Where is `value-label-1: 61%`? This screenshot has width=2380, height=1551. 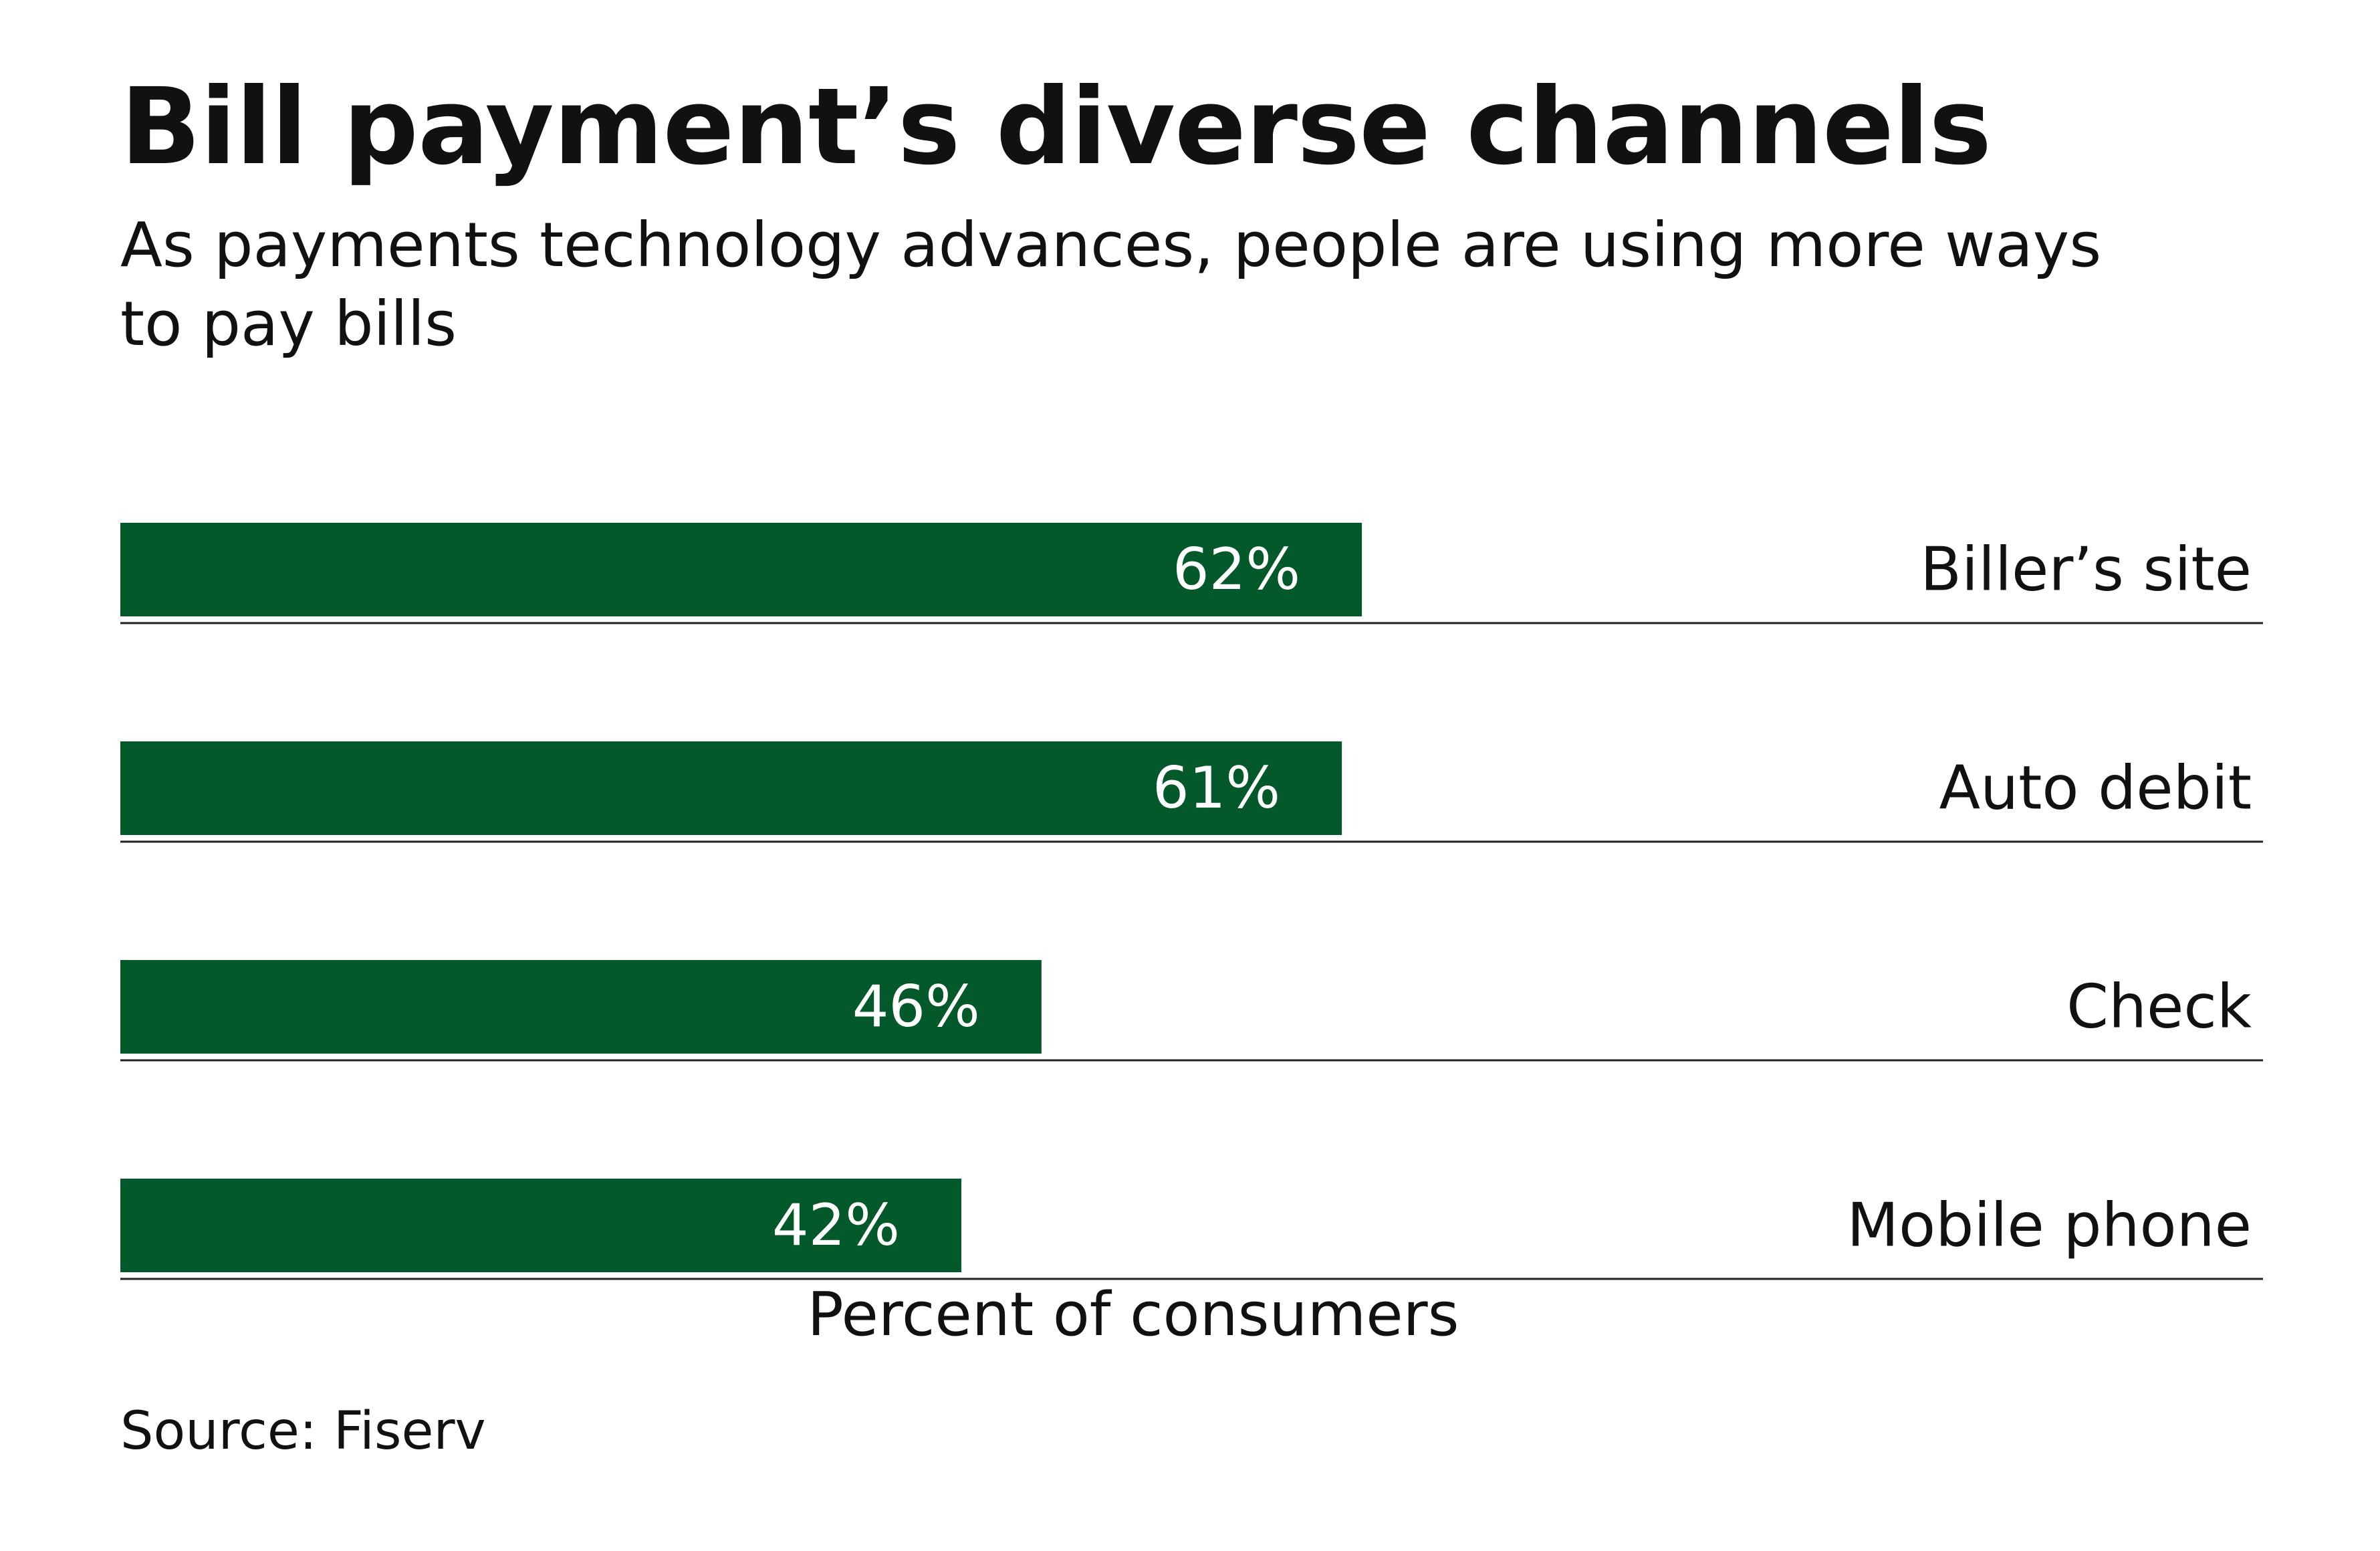 value-label-1: 61% is located at coordinates (1216, 789).